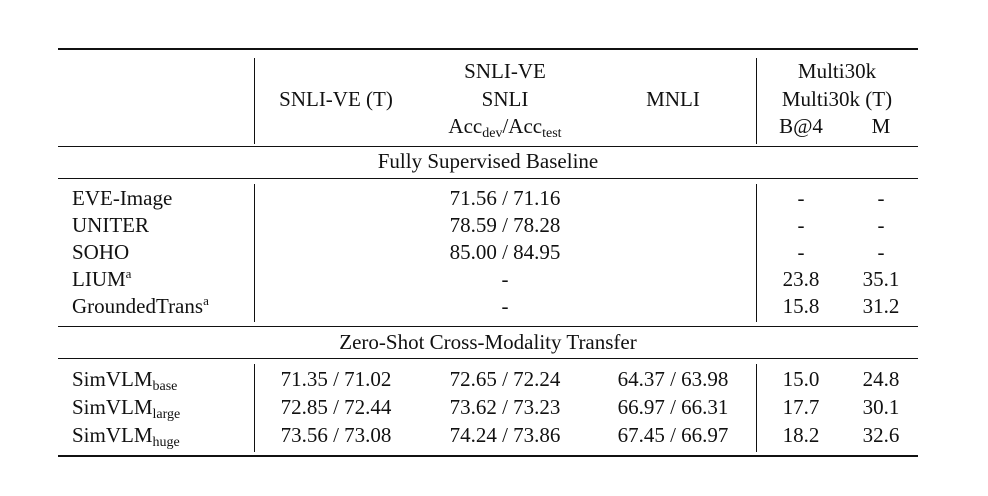 This screenshot has width=988, height=496. I want to click on row-b4-value: 17.7, so click(801, 407).